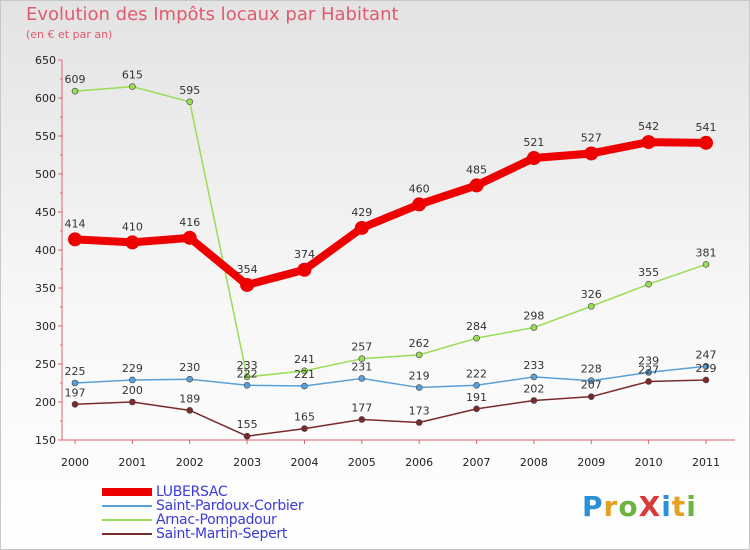 This screenshot has width=750, height=550. What do you see at coordinates (533, 316) in the screenshot?
I see `data-label-arnac-pompadour: 298` at bounding box center [533, 316].